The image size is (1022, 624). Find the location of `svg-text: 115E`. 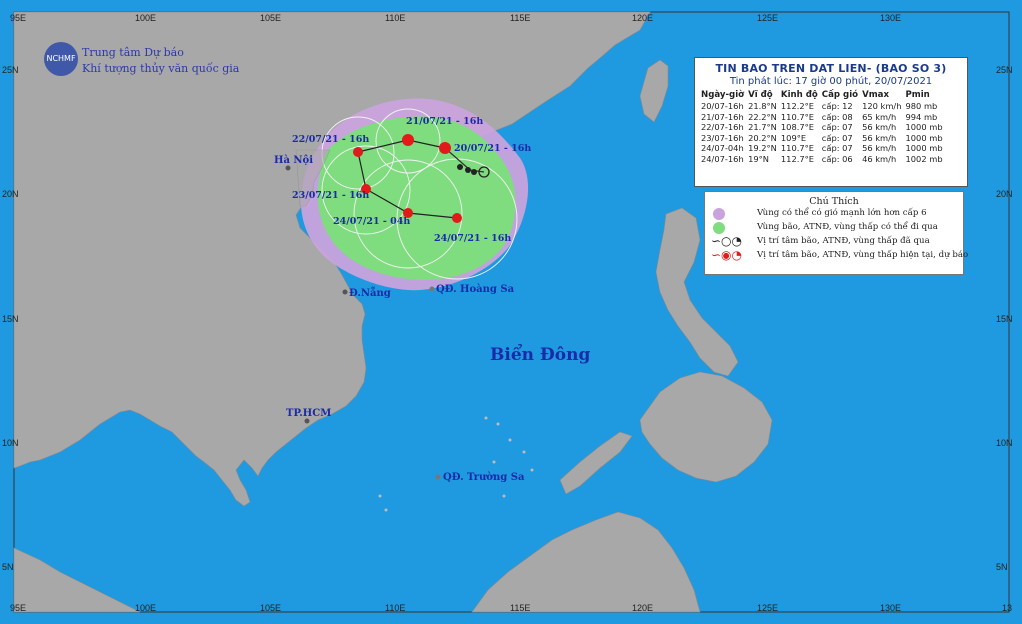

svg-text: 115E is located at coordinates (520, 18).